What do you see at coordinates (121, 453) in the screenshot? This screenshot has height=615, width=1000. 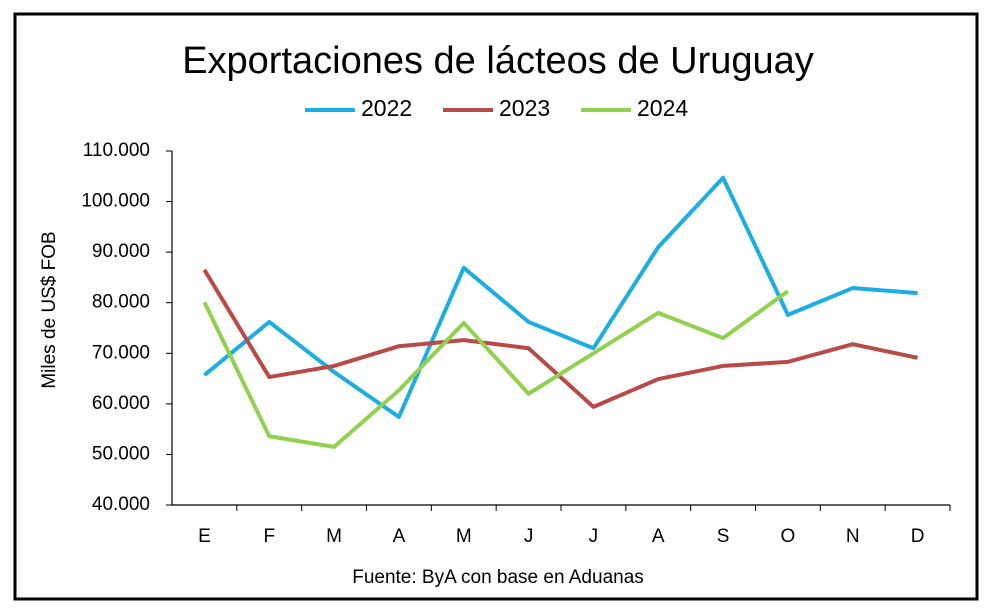 I see `y-tick-label: 50.000` at bounding box center [121, 453].